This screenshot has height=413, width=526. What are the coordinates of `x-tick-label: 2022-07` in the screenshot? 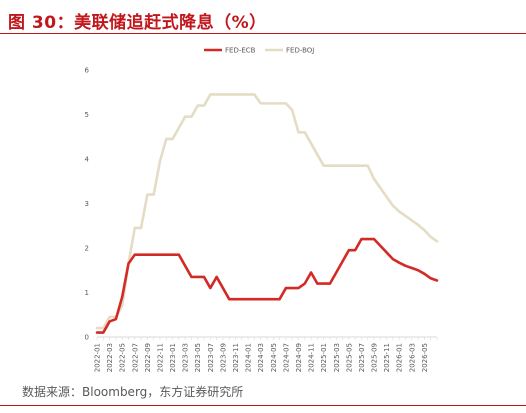 It's located at (135, 357).